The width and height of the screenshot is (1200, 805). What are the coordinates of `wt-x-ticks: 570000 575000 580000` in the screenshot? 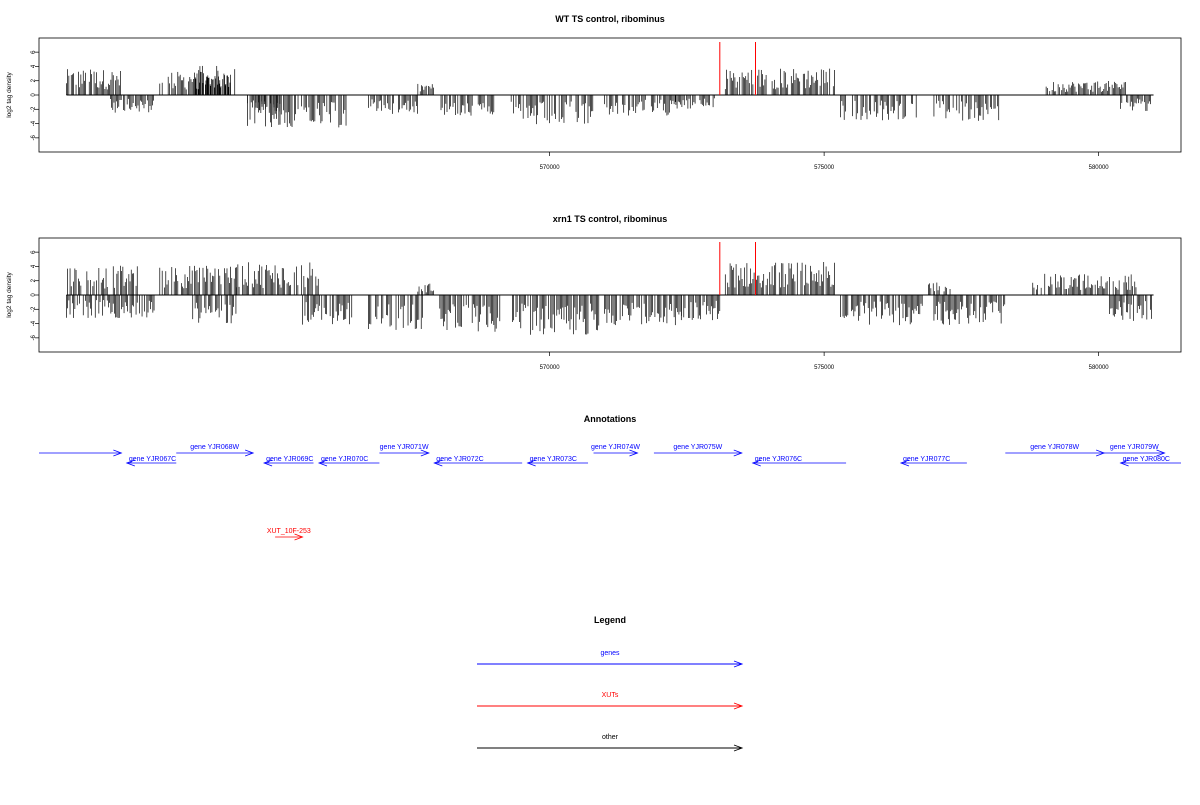 It's located at (825, 161).